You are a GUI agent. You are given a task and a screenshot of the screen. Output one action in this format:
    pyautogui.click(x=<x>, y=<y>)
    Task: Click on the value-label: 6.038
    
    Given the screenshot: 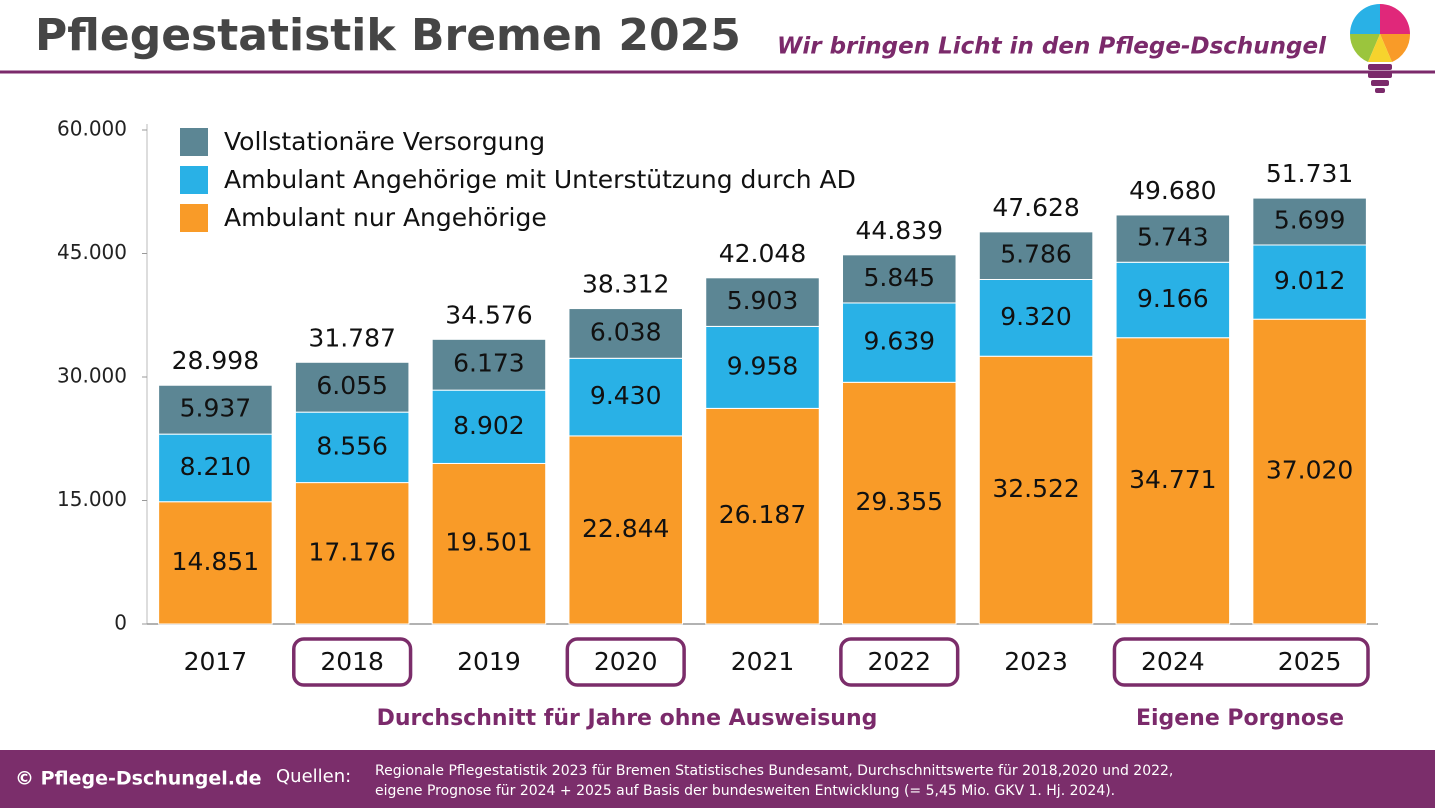 What is the action you would take?
    pyautogui.click(x=626, y=331)
    